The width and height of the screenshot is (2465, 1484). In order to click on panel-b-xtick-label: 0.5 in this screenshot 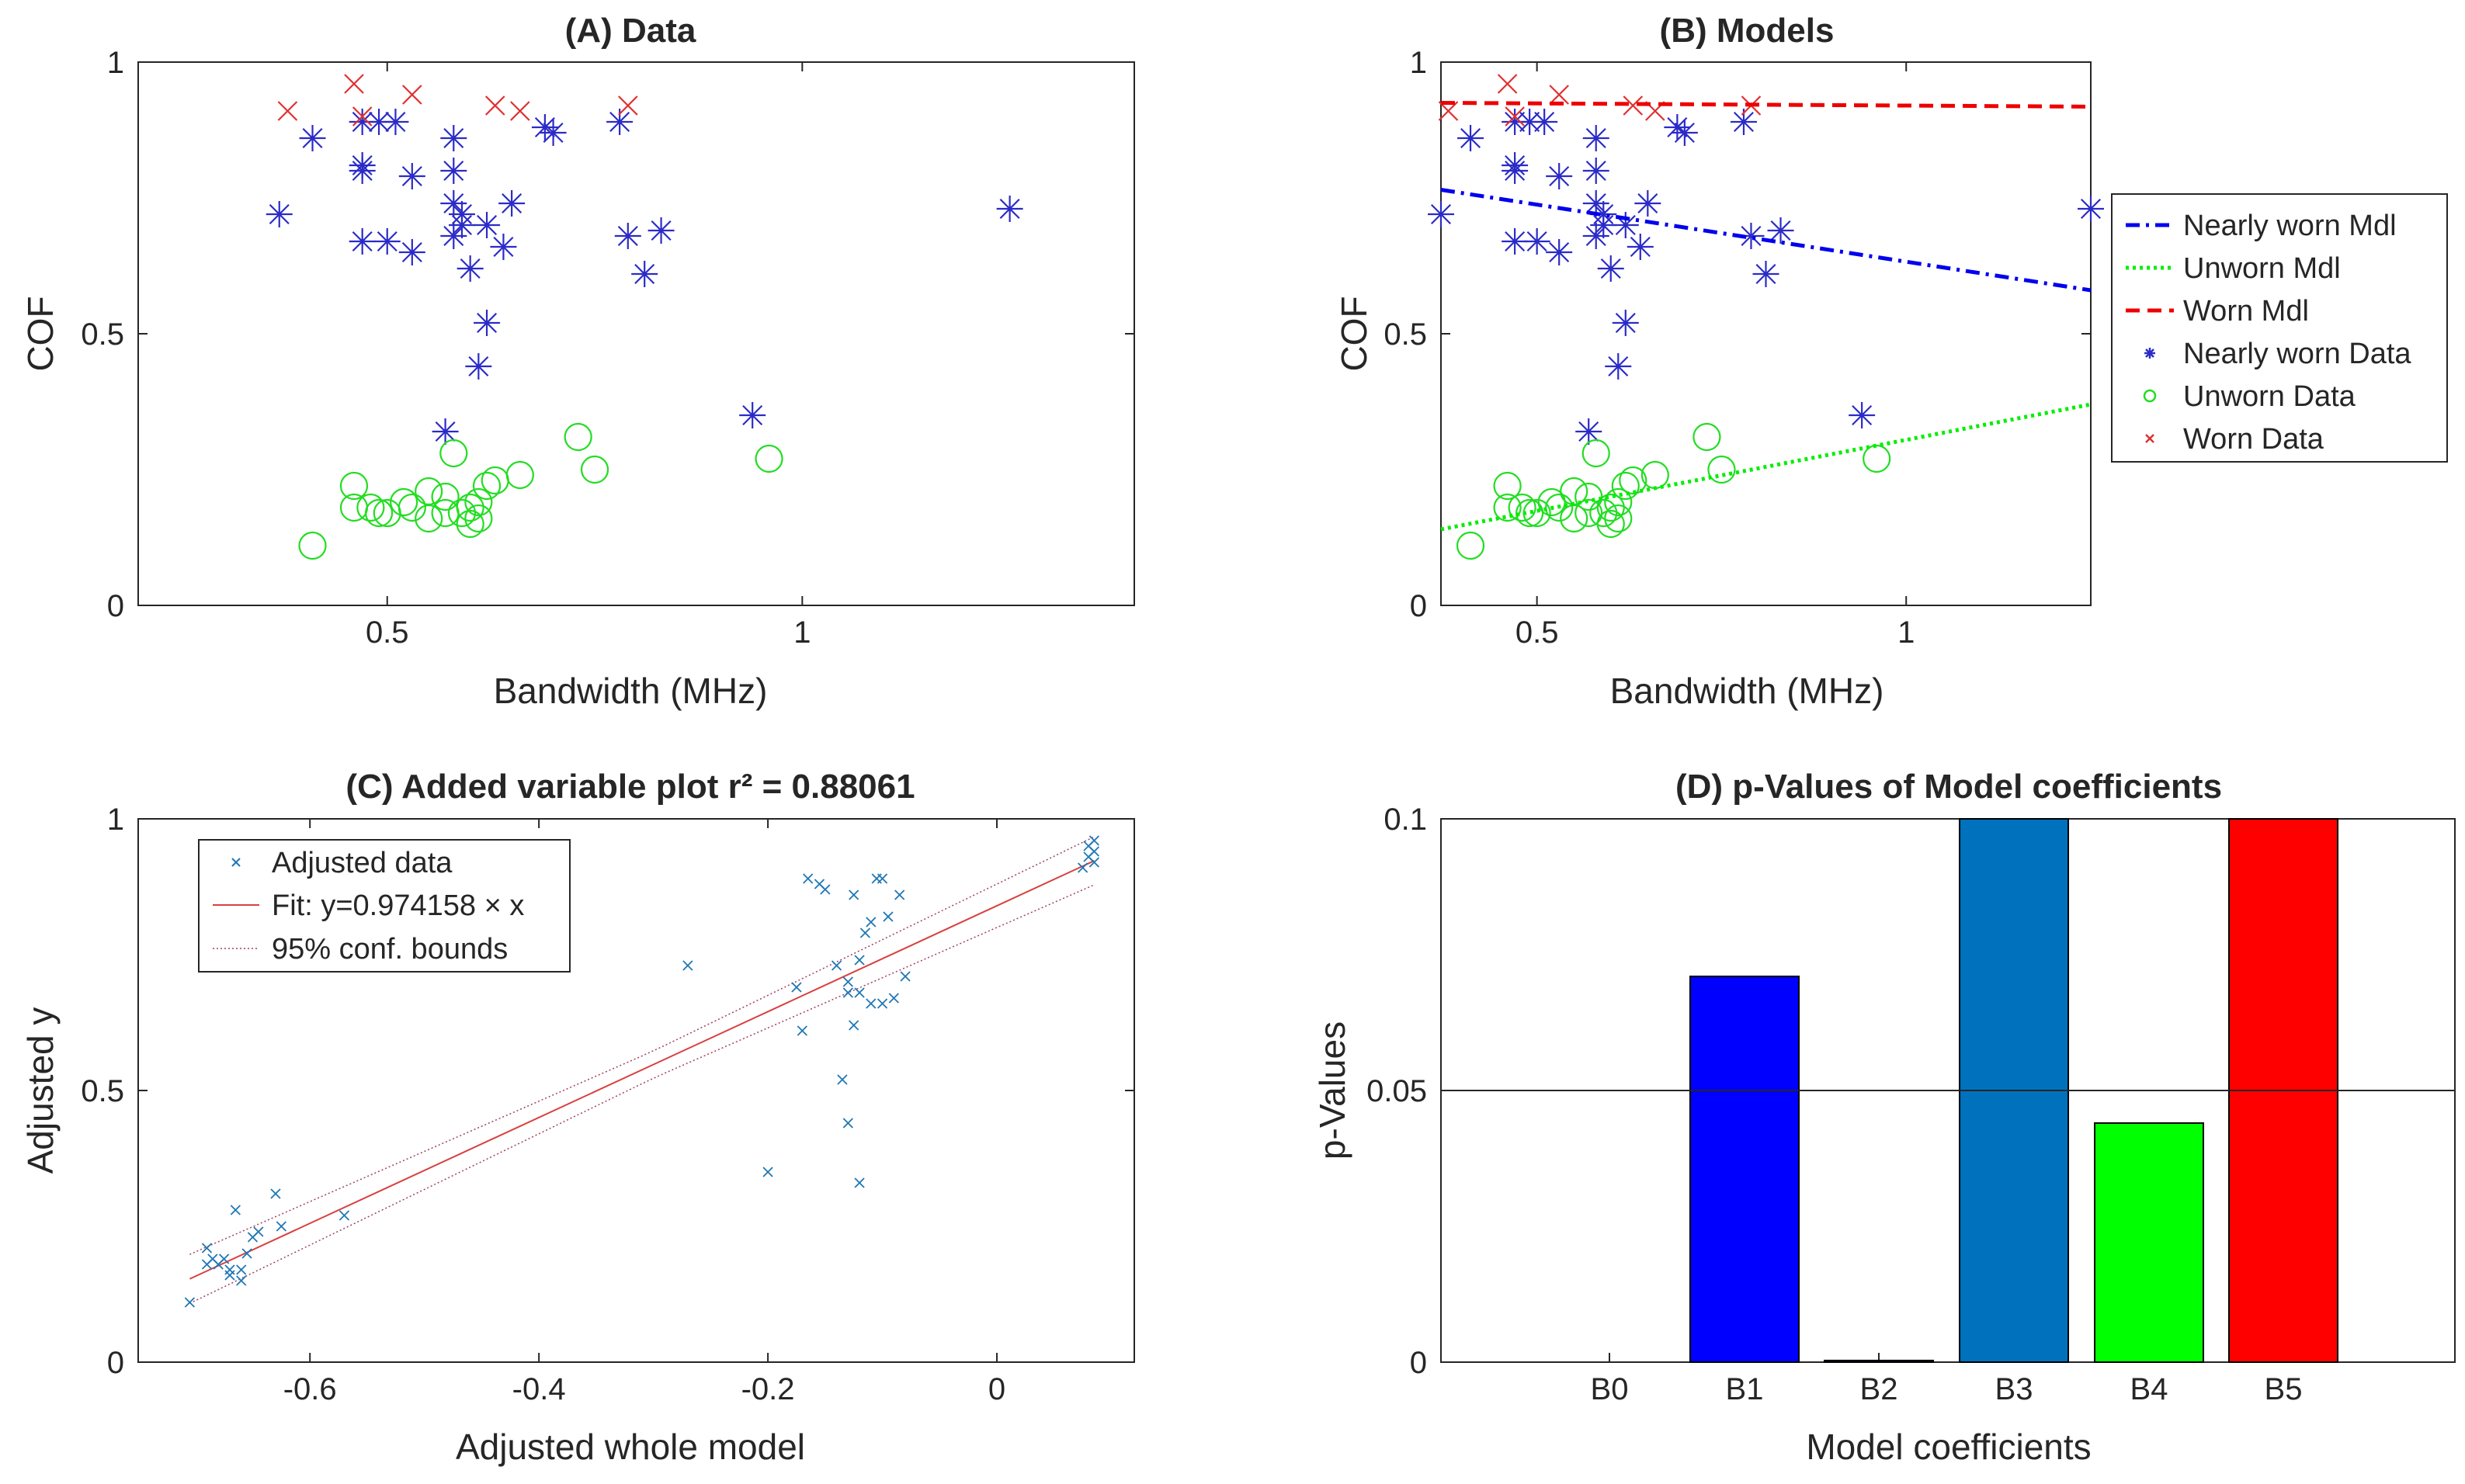, I will do `click(1537, 633)`.